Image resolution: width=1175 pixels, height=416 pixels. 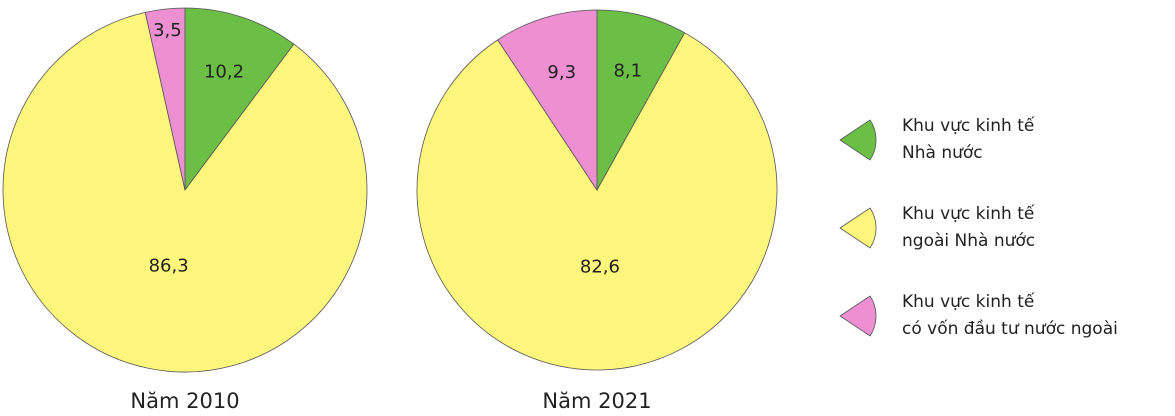 I want to click on pie-title: Năm 2021, so click(x=596, y=401).